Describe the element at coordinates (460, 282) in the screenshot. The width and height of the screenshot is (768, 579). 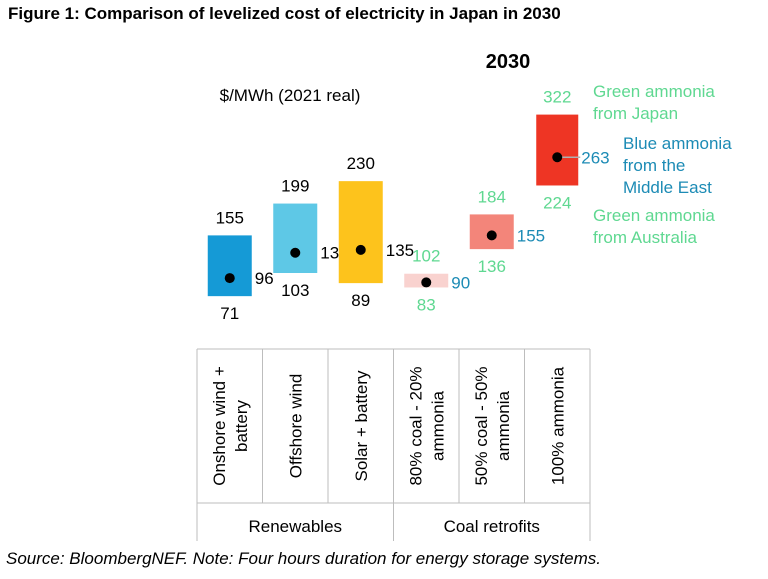
I see `mid-value-label: 90` at that location.